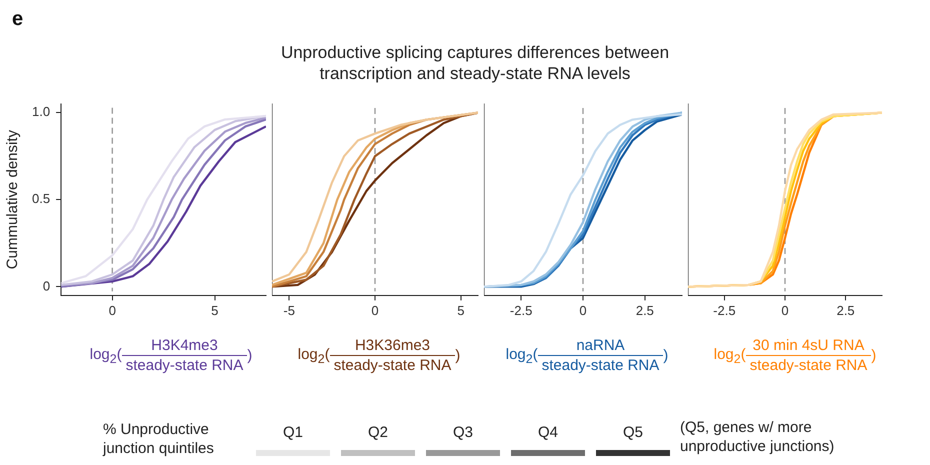 This screenshot has width=930, height=465. I want to click on y-axis-title: Cummulative density, so click(13, 199).